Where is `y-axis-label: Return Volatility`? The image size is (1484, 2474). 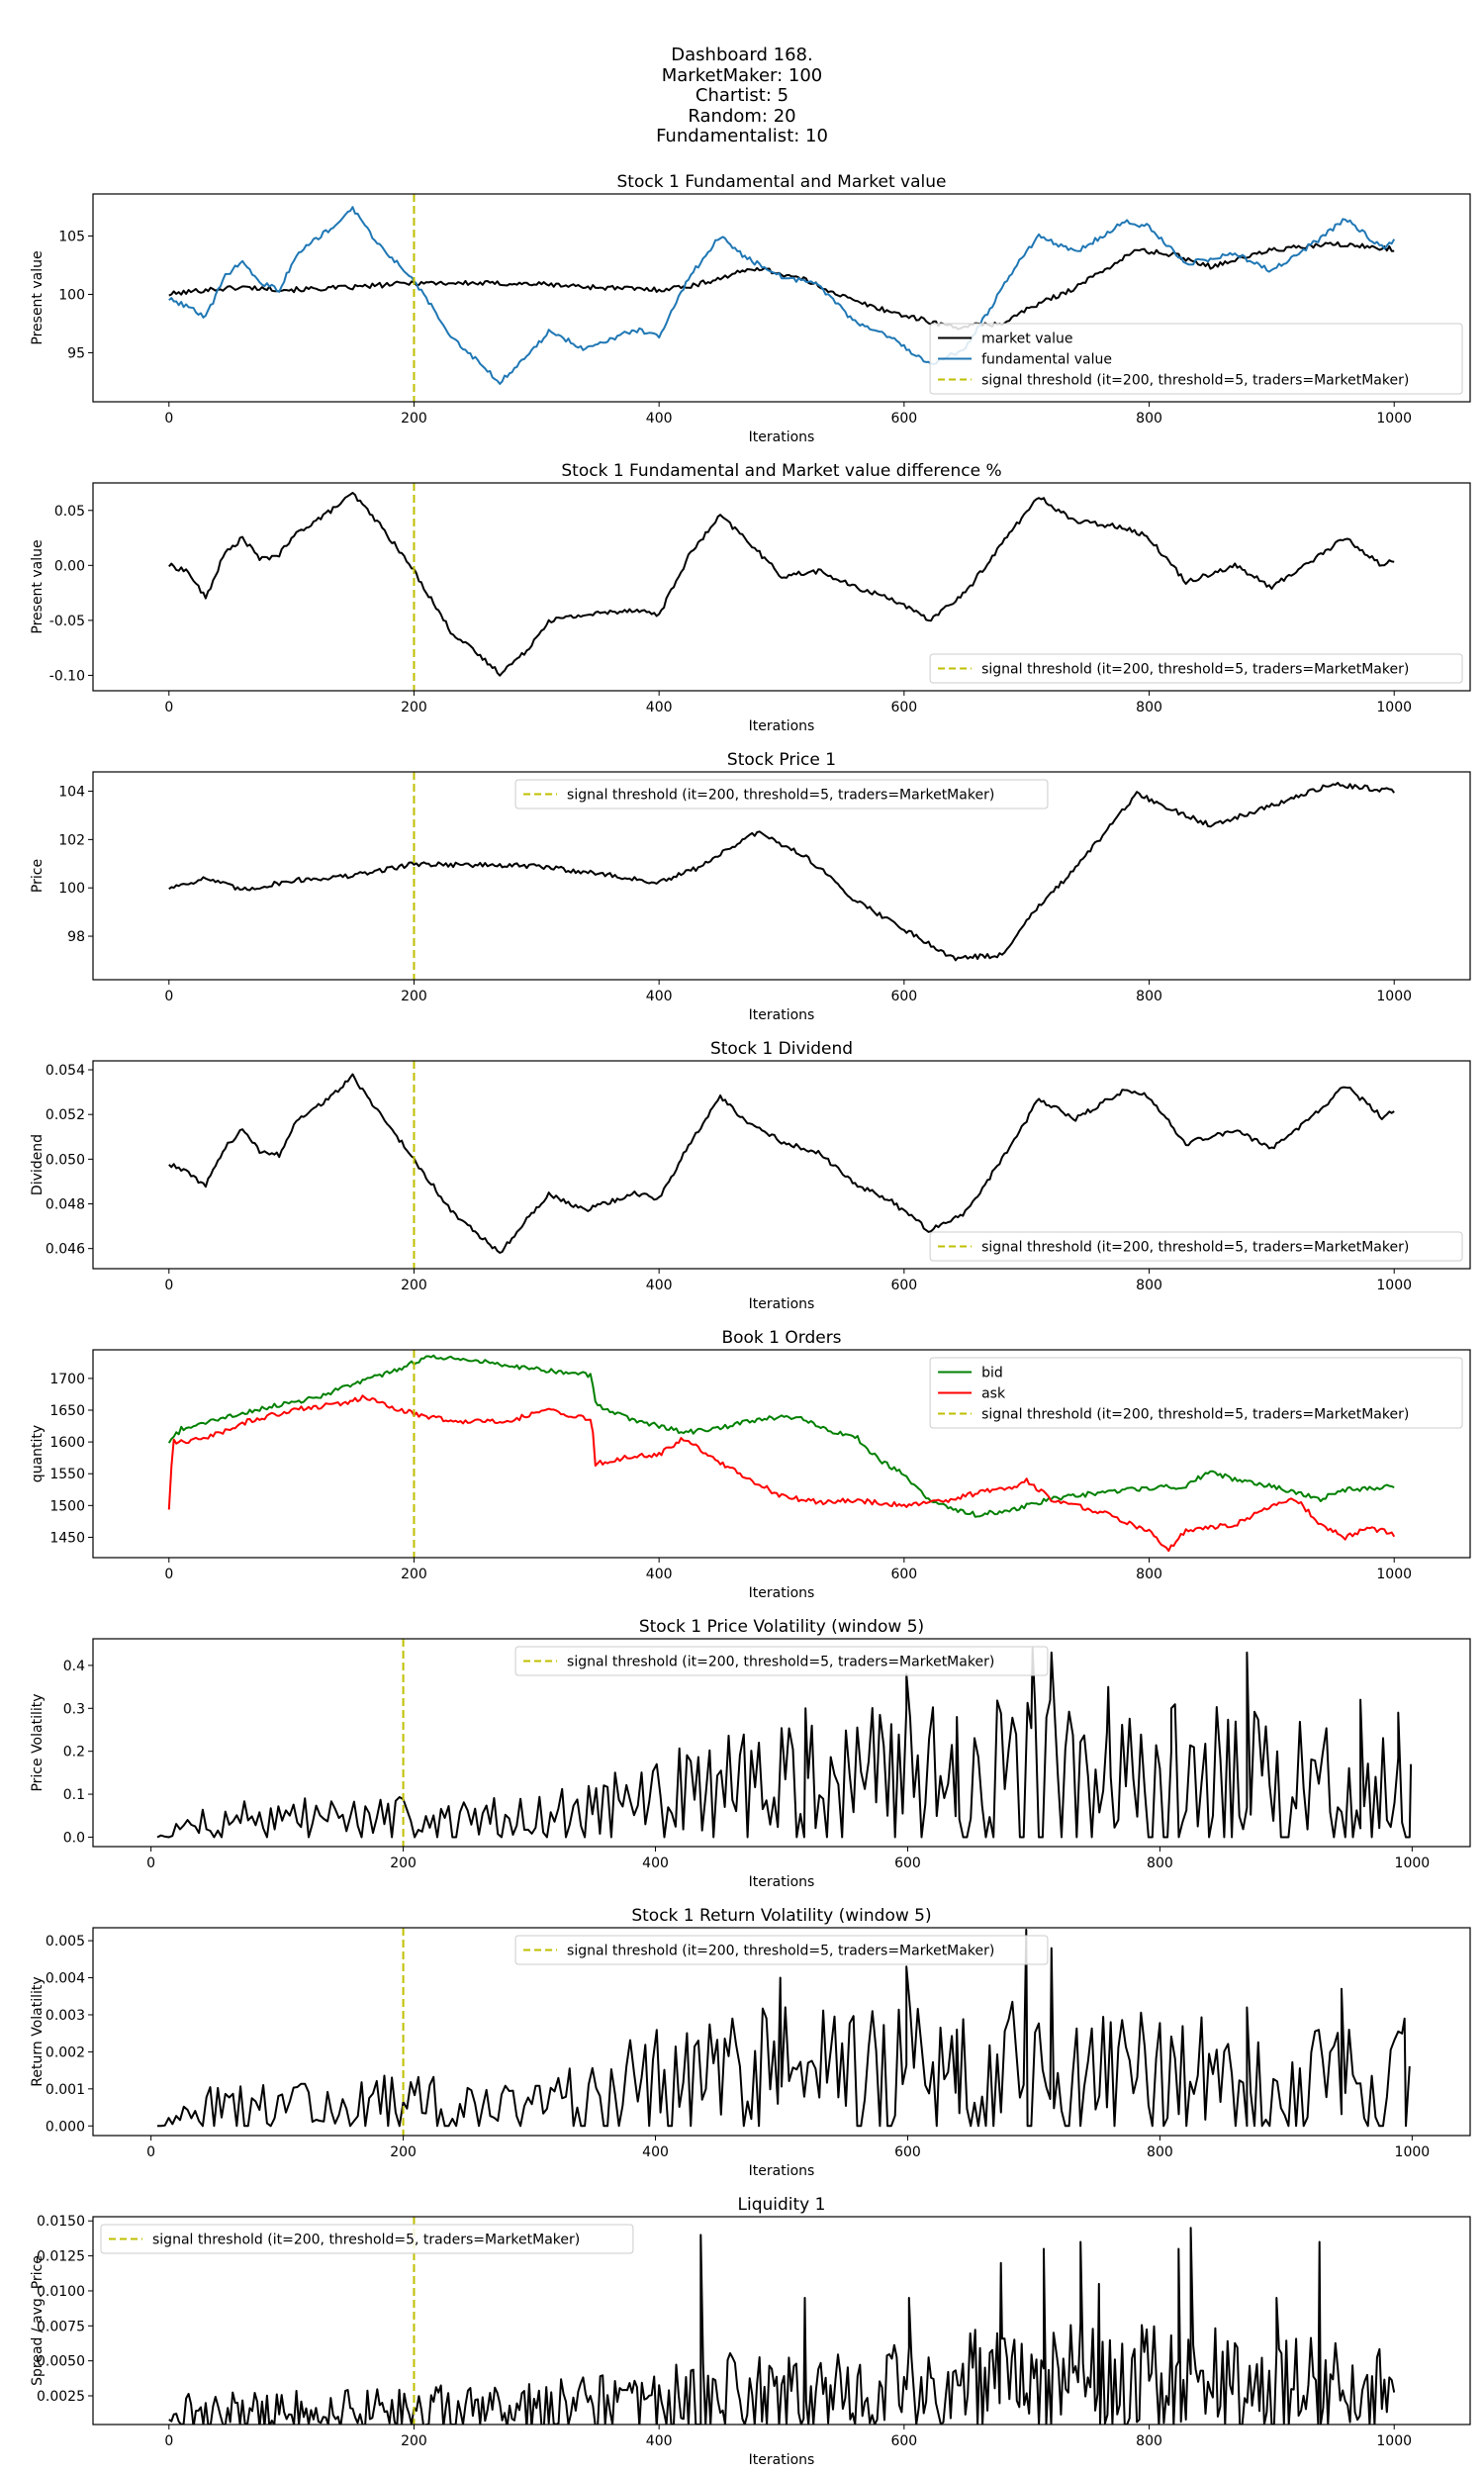 y-axis-label: Return Volatility is located at coordinates (38, 2031).